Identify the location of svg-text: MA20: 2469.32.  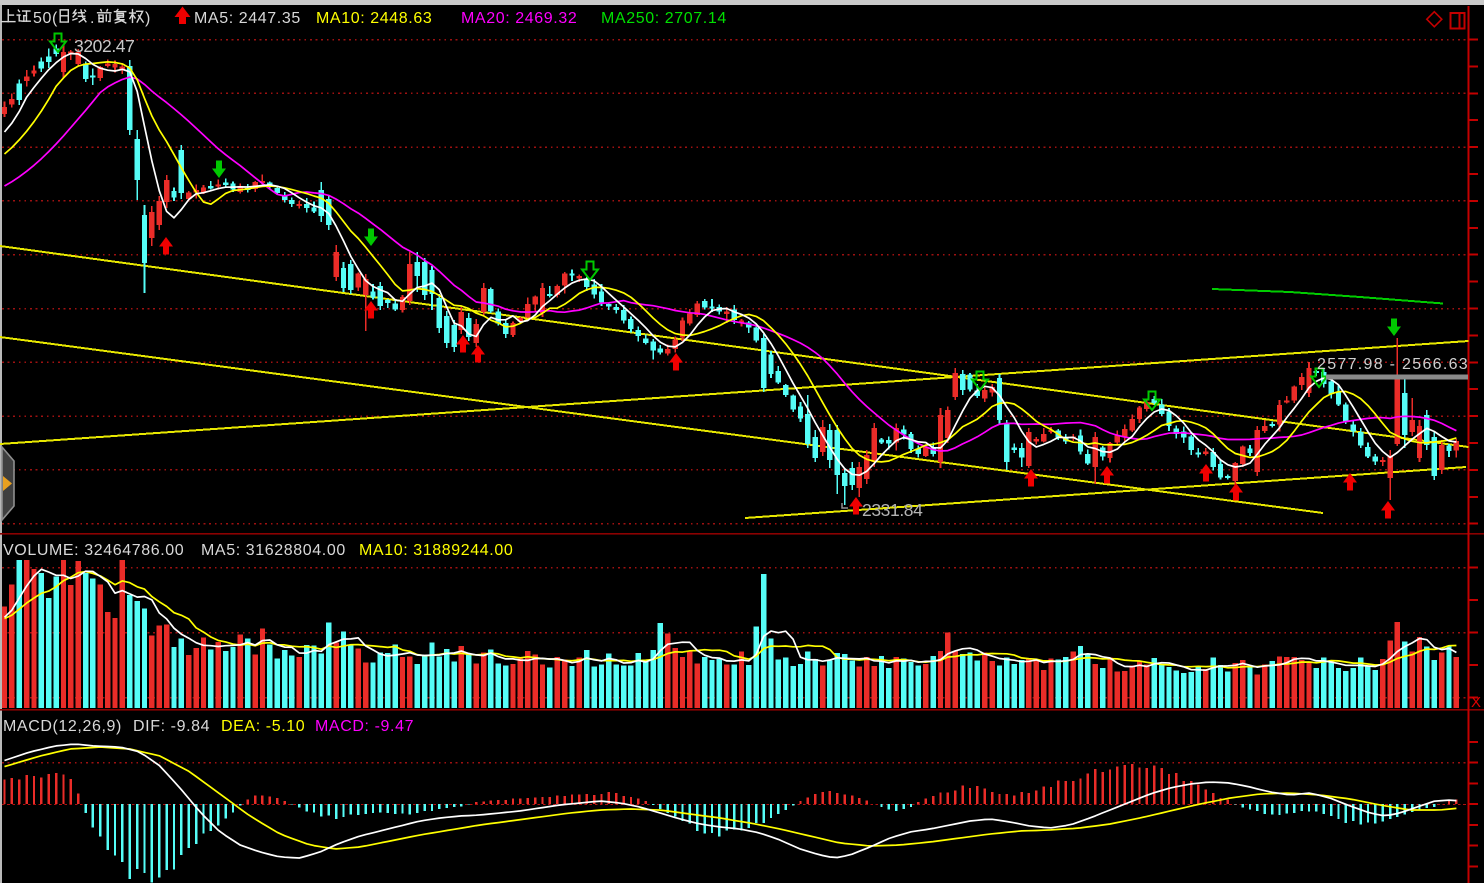
(519, 18).